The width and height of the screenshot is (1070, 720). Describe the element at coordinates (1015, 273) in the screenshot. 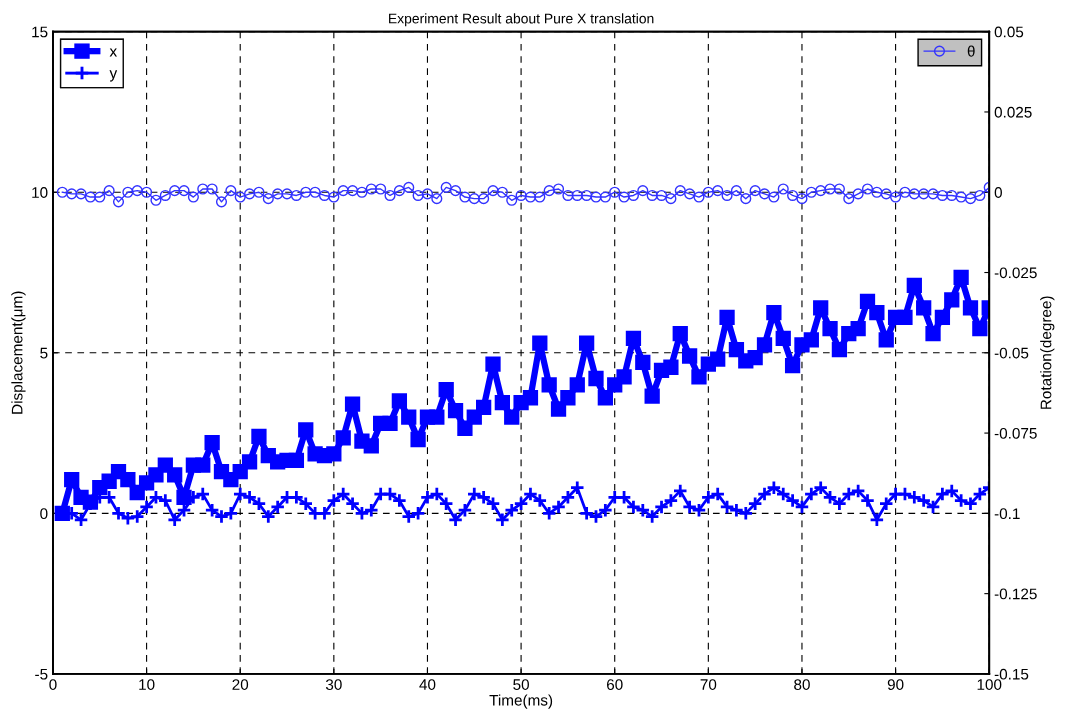

I see `y2-tick-label: -0.025` at that location.